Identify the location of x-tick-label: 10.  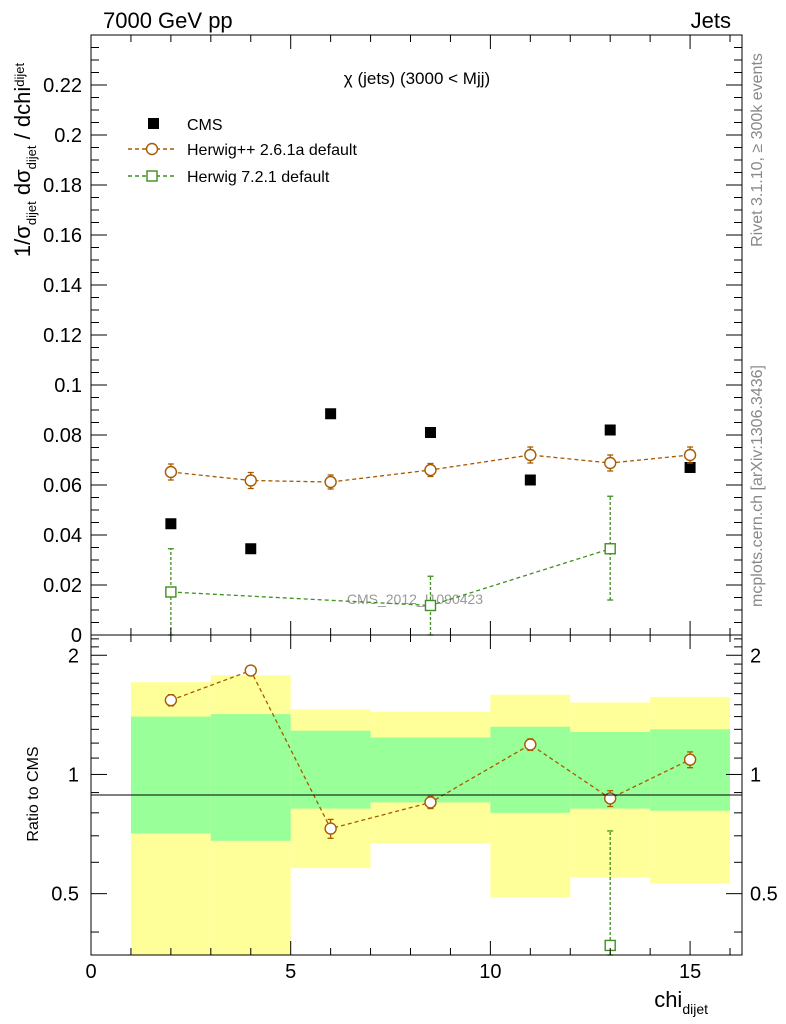
(490, 972).